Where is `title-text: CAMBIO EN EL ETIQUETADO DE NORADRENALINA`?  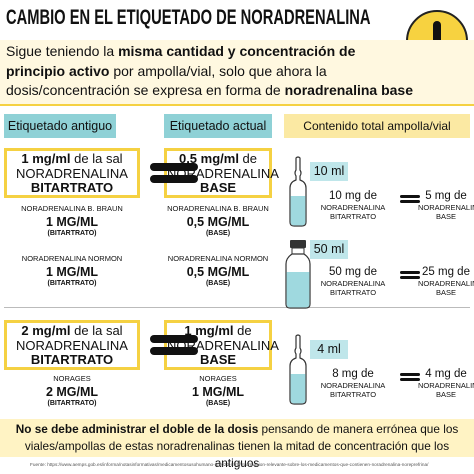
title-text: CAMBIO EN EL ETIQUETADO DE NORADRENALINA is located at coordinates (188, 17).